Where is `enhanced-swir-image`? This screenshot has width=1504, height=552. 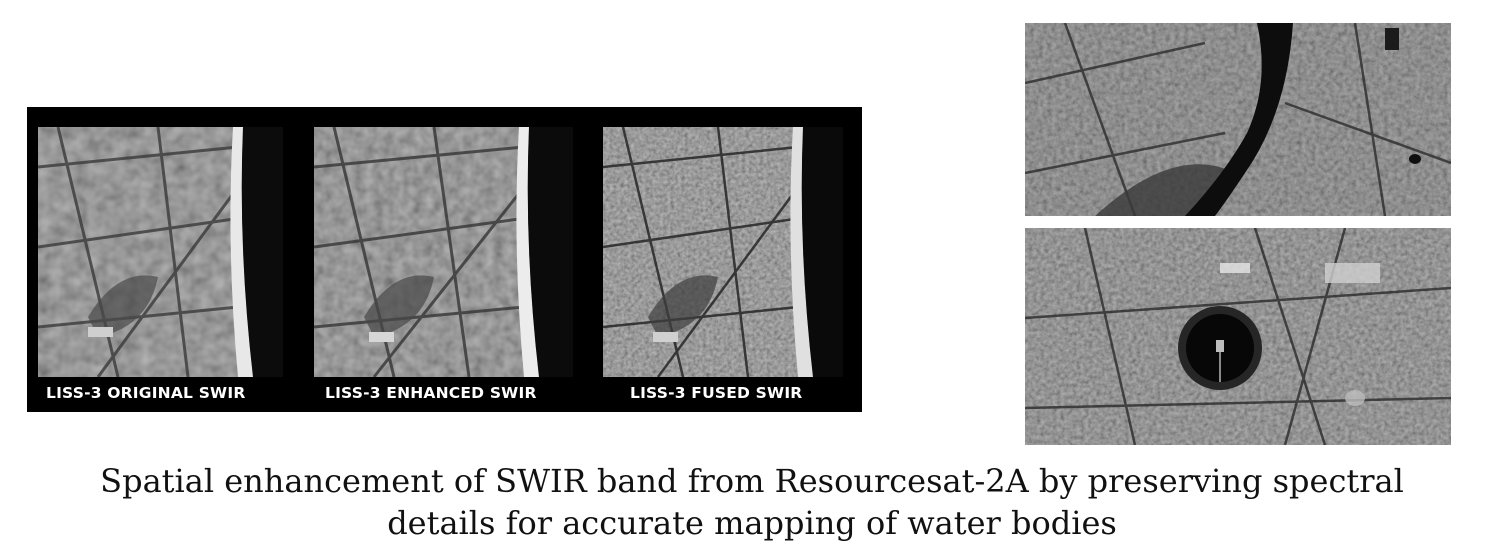
enhanced-swir-image is located at coordinates (443, 252).